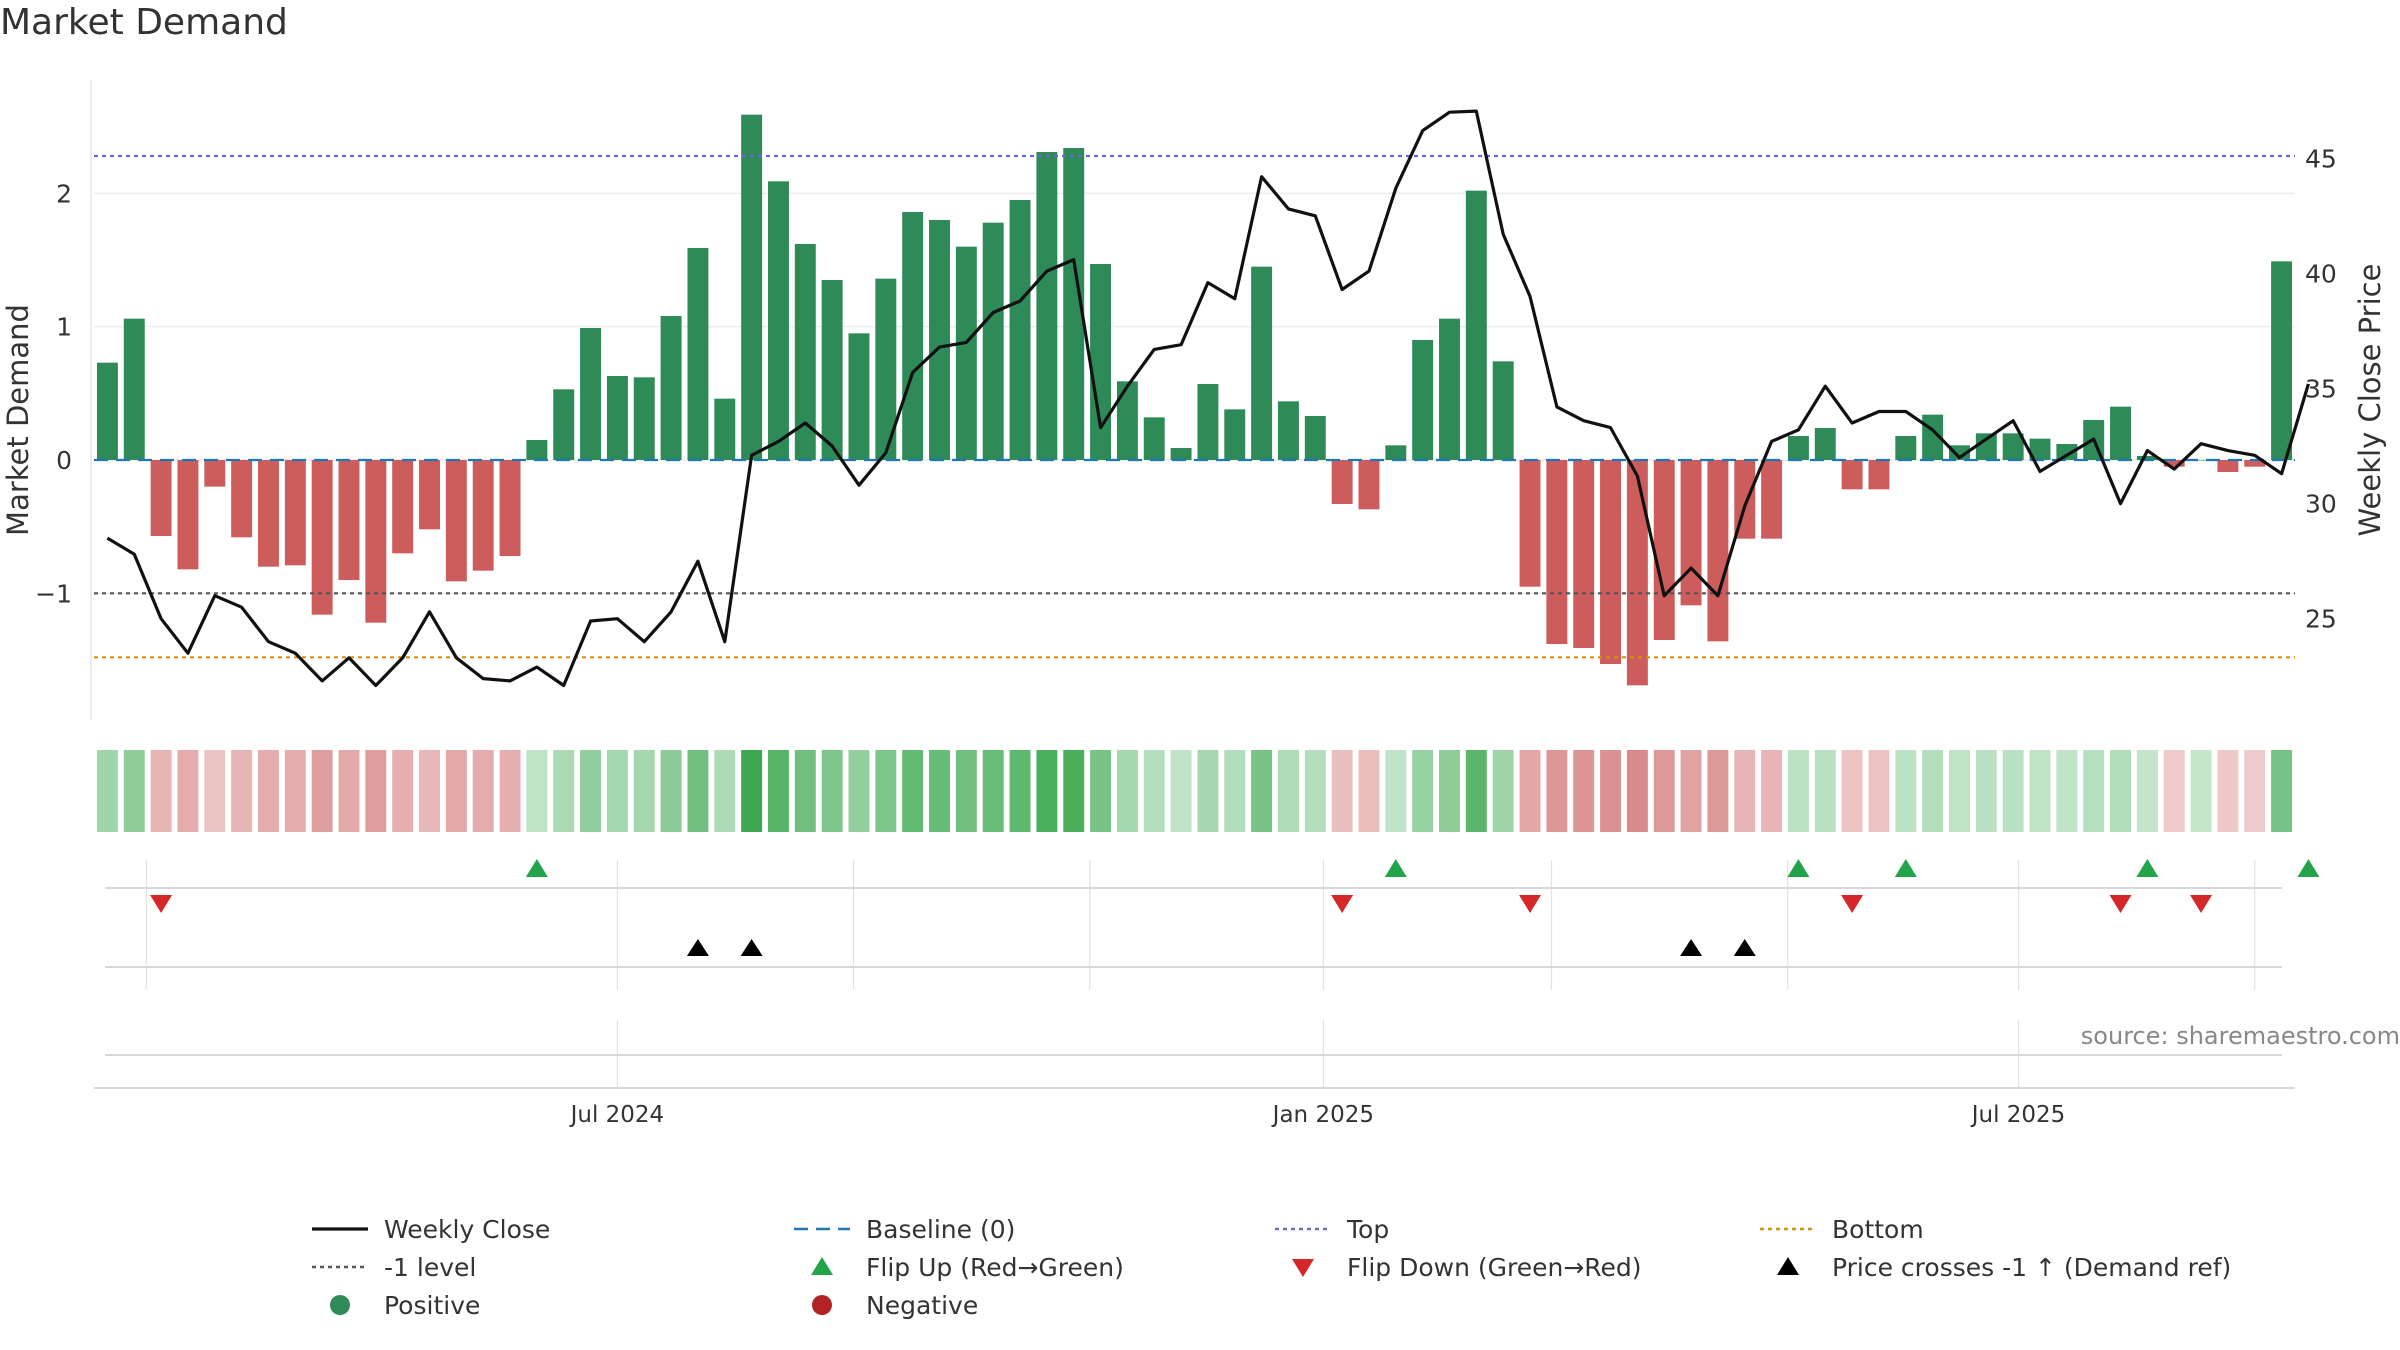 The height and width of the screenshot is (1350, 2400). I want to click on legend-label: Flip Up (Red→Green), so click(995, 1267).